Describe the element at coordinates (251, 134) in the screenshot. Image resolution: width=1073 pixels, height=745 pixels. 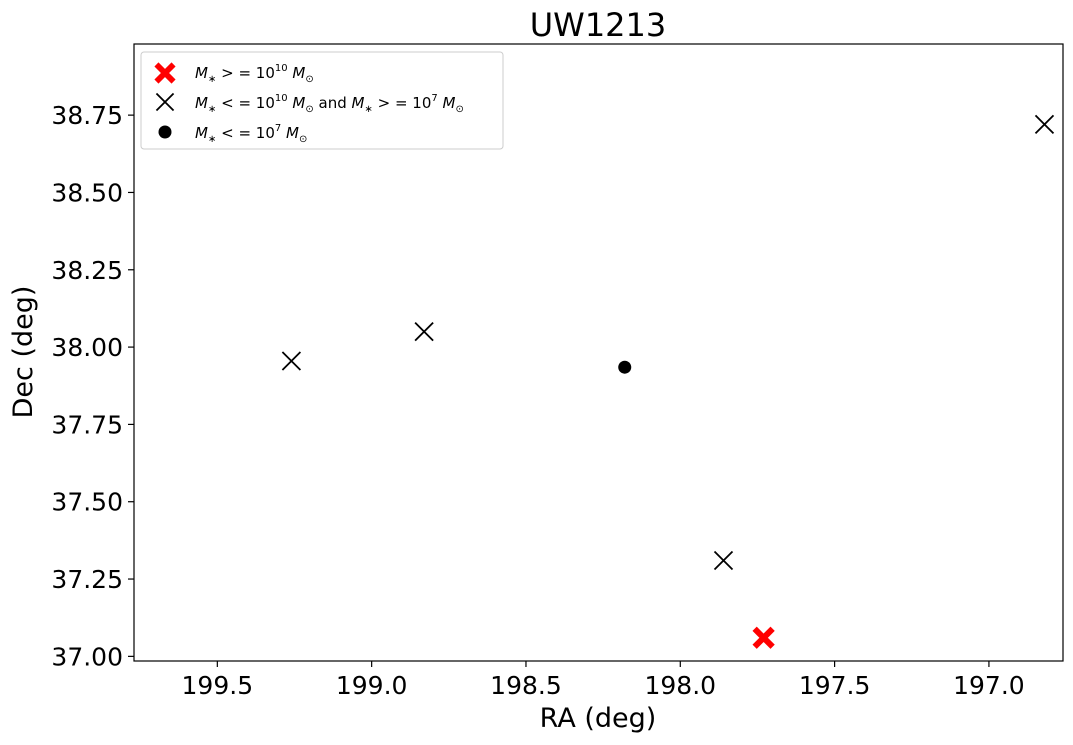
I see `legend-label-low-mass: M∗ < = 107 M⊙` at that location.